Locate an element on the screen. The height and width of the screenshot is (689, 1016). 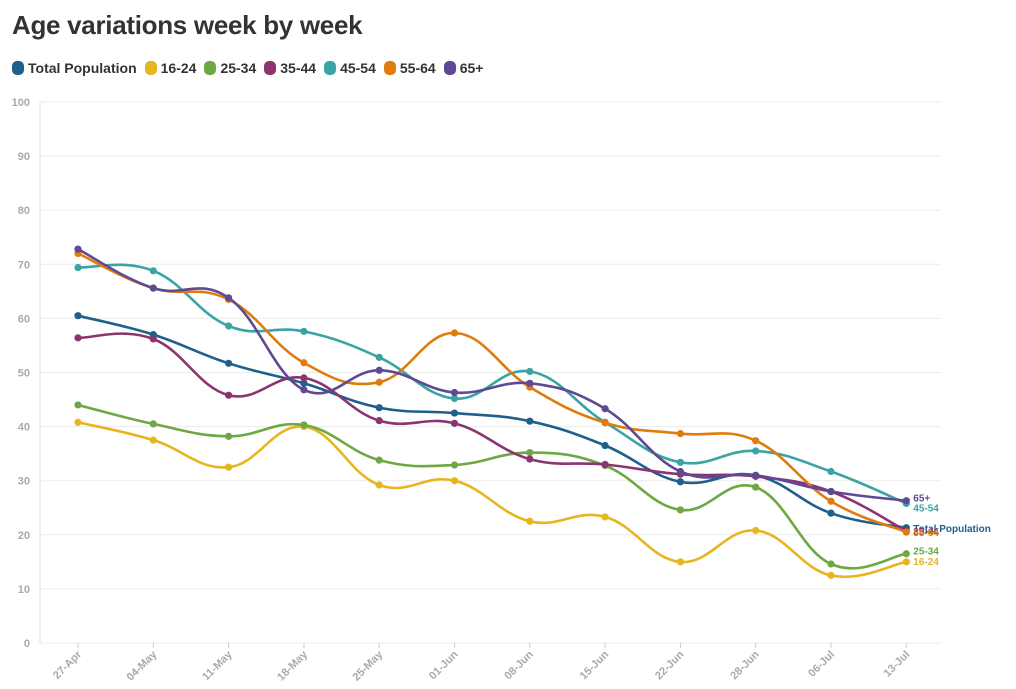
x-tick-label: 01-Jun is located at coordinates (444, 665).